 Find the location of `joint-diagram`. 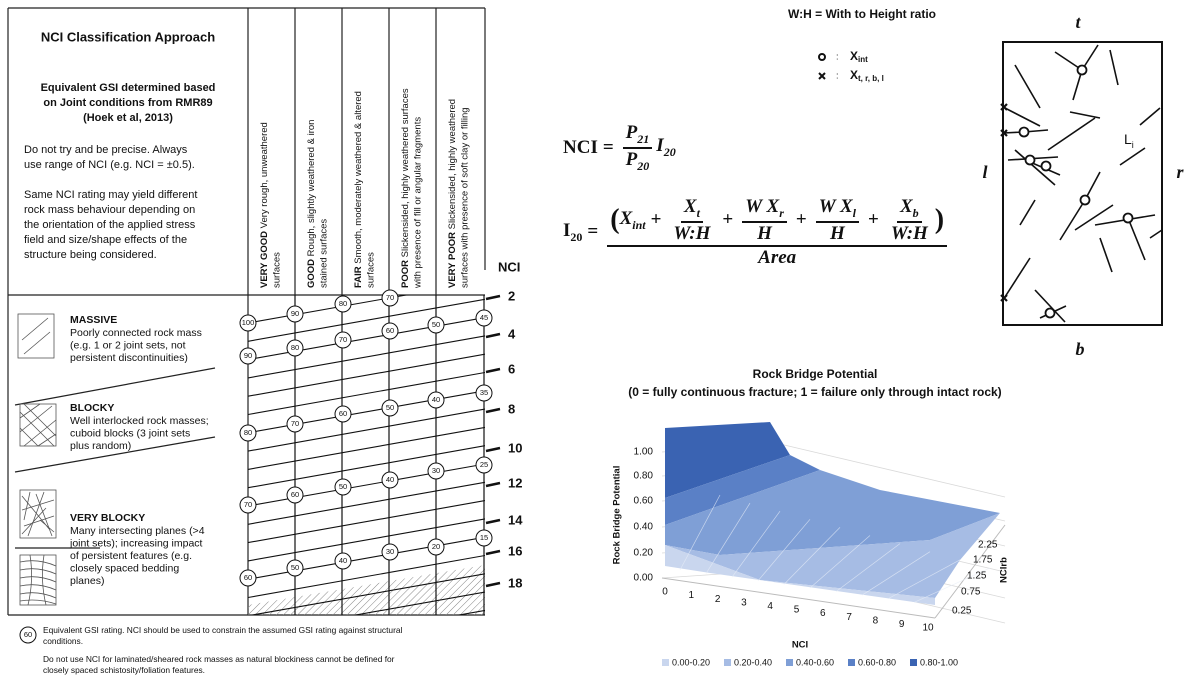

joint-diagram is located at coordinates (1081, 183).